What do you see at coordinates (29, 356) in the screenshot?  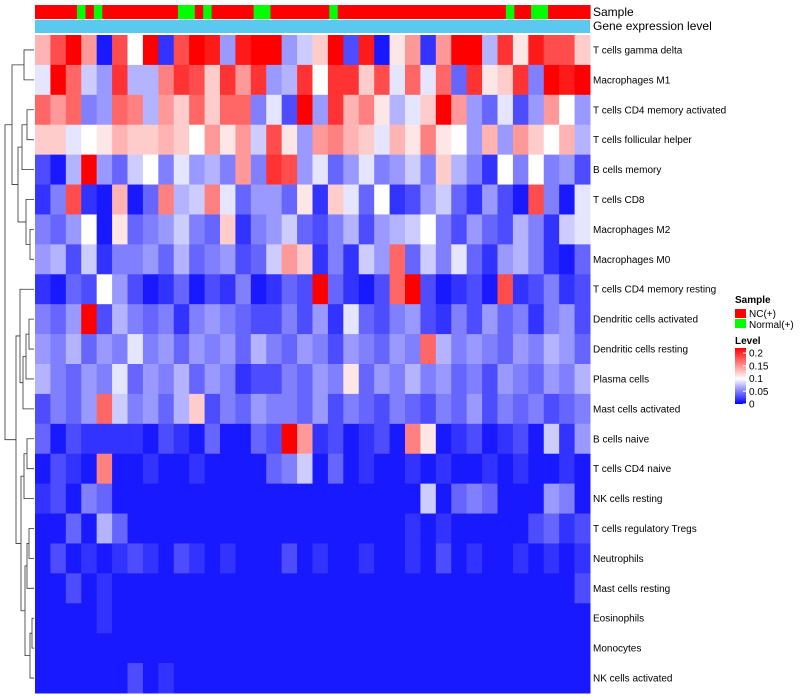 I see `dendrogram-branch` at bounding box center [29, 356].